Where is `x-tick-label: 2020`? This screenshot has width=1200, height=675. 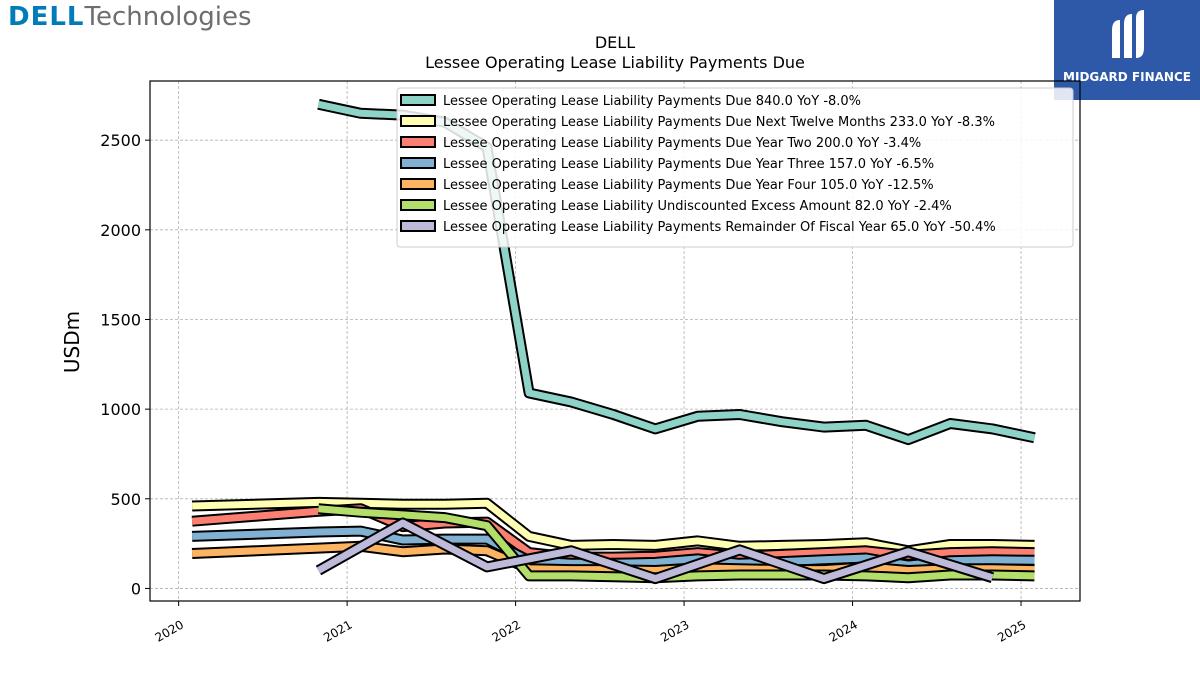 x-tick-label: 2020 is located at coordinates (169, 630).